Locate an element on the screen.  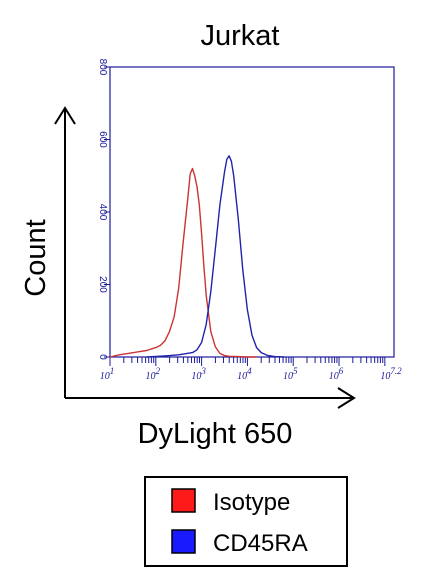
x-tick-label: 107.2 is located at coordinates (391, 374).